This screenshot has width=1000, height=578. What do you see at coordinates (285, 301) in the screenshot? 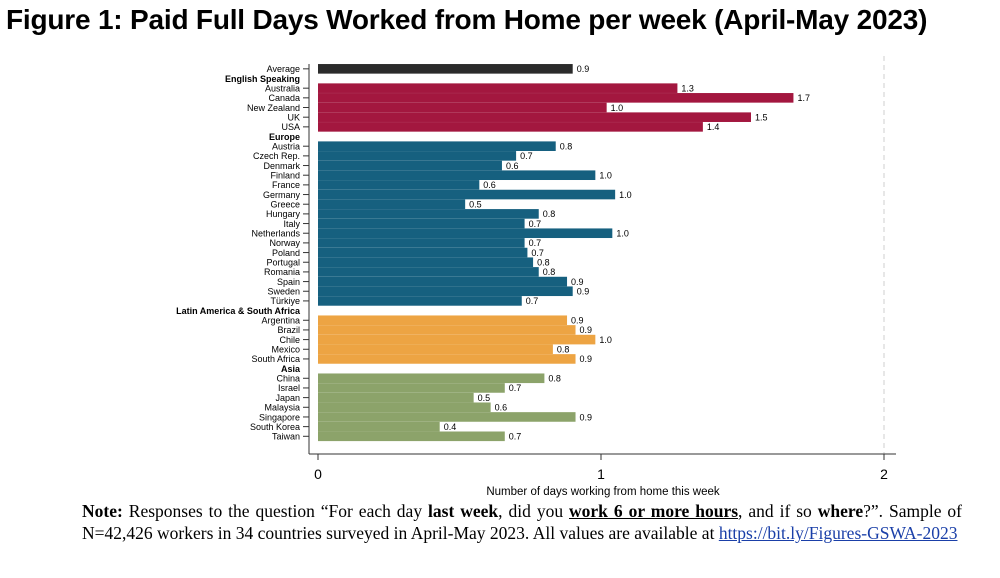
I see `y-tick-label: Türkiye` at bounding box center [285, 301].